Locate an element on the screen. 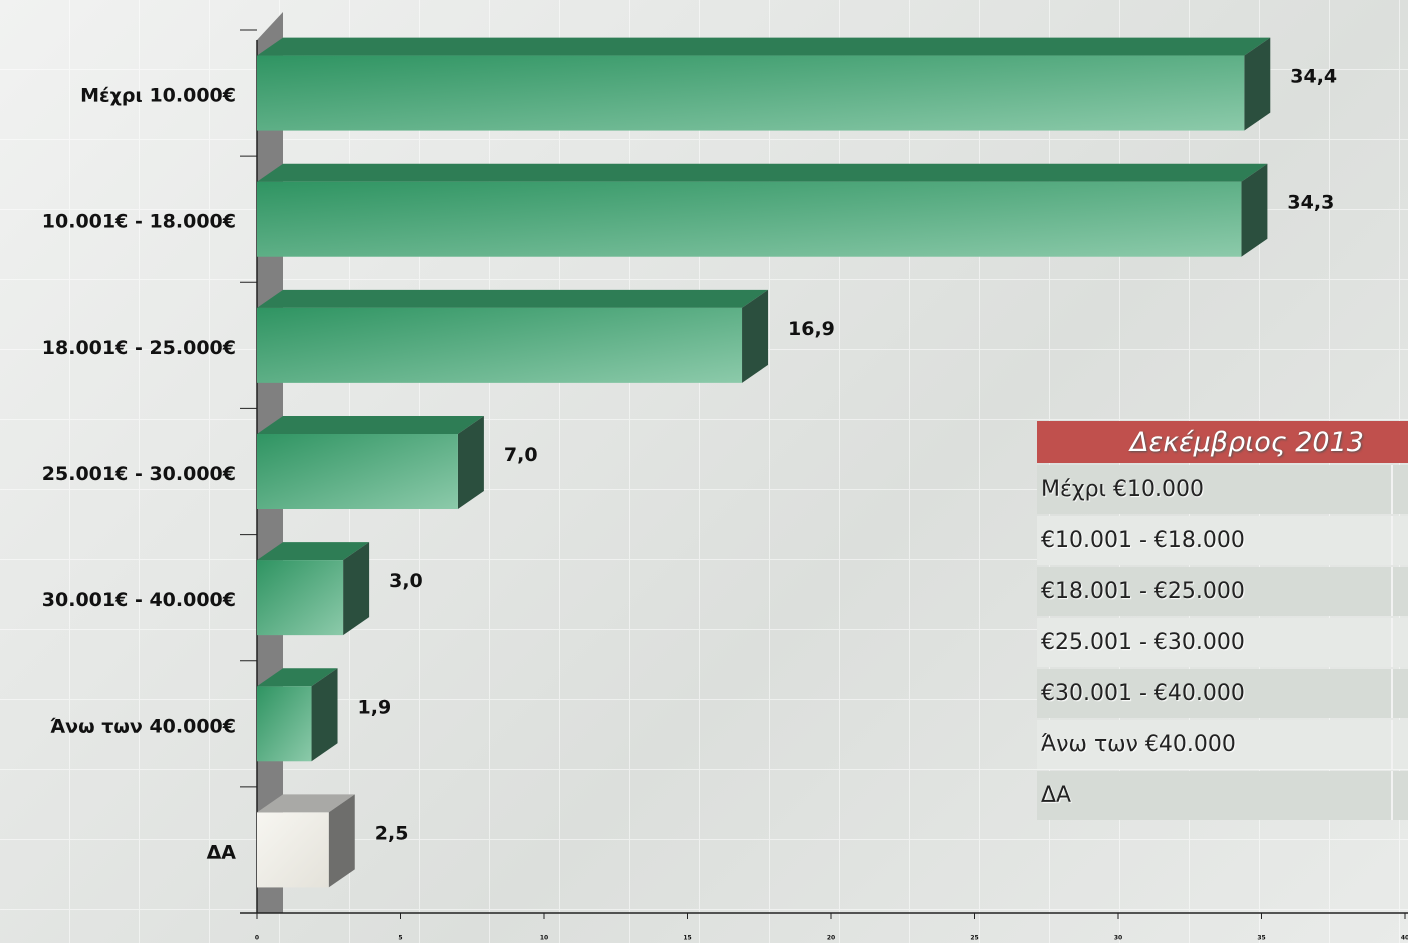 The width and height of the screenshot is (1408, 943). x-tick-label: 10 is located at coordinates (544, 938).